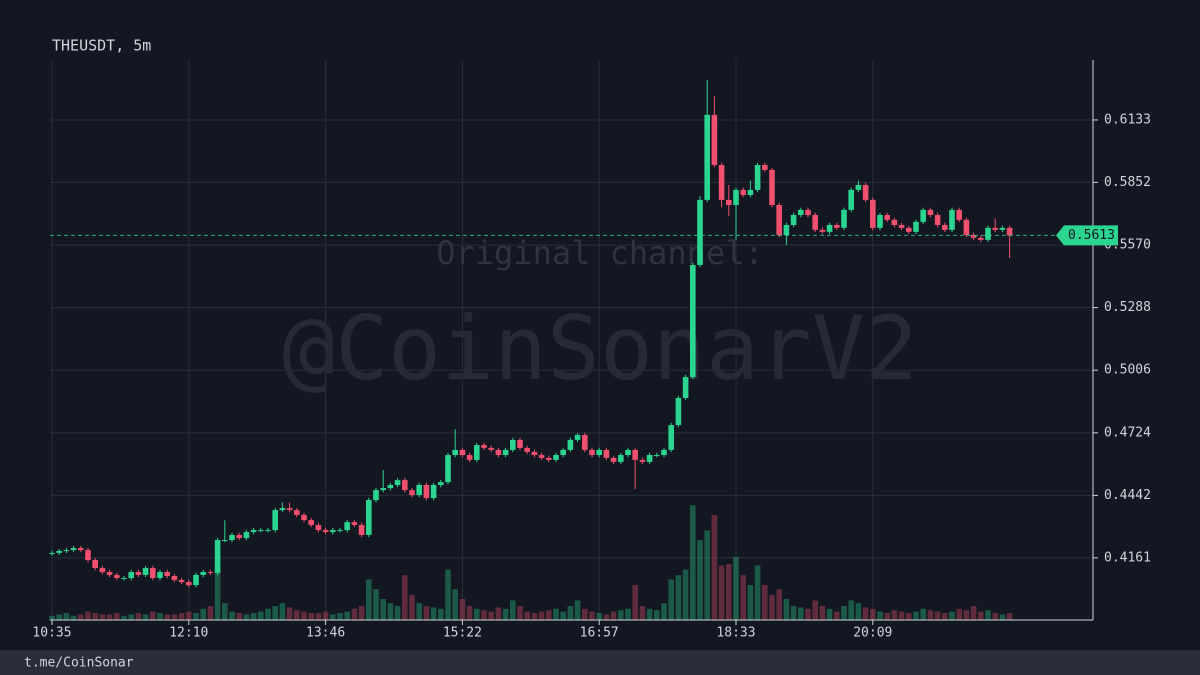 The height and width of the screenshot is (675, 1200). What do you see at coordinates (1127, 307) in the screenshot?
I see `y-tick-label: 0.5288` at bounding box center [1127, 307].